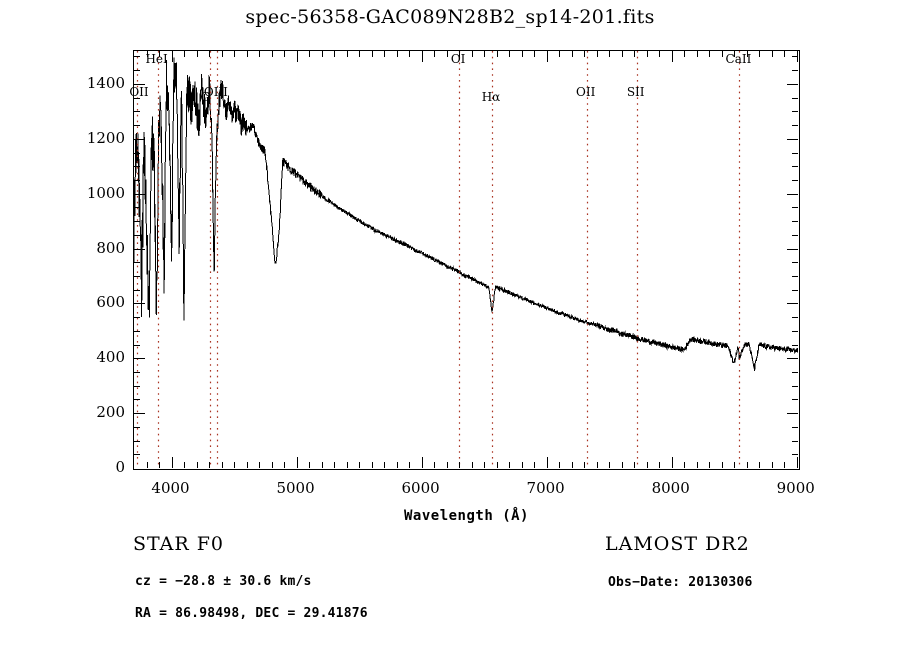 The width and height of the screenshot is (900, 650). What do you see at coordinates (110, 412) in the screenshot?
I see `y-tick-label: 200` at bounding box center [110, 412].